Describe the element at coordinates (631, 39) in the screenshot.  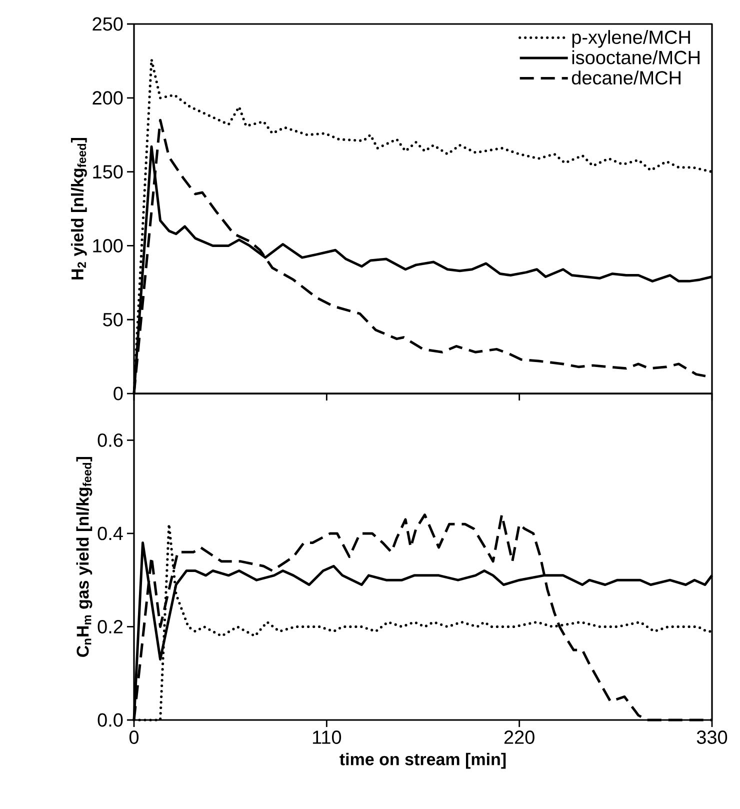
I see `legend-label: p-xylene/MCH` at that location.